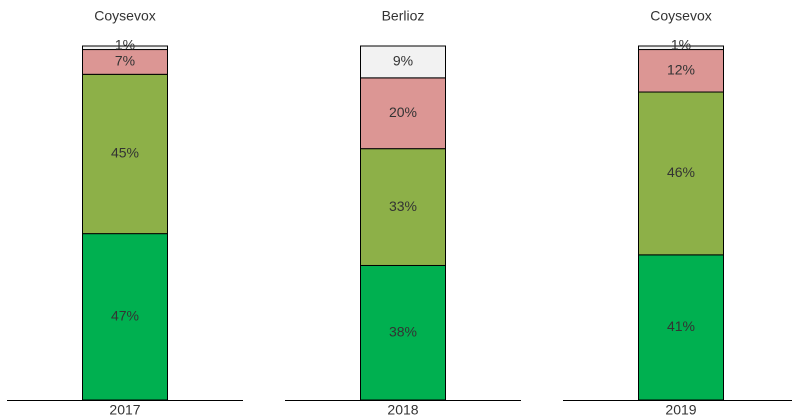 This screenshot has height=420, width=792. What do you see at coordinates (124, 410) in the screenshot?
I see `x-tick-label: 2017` at bounding box center [124, 410].